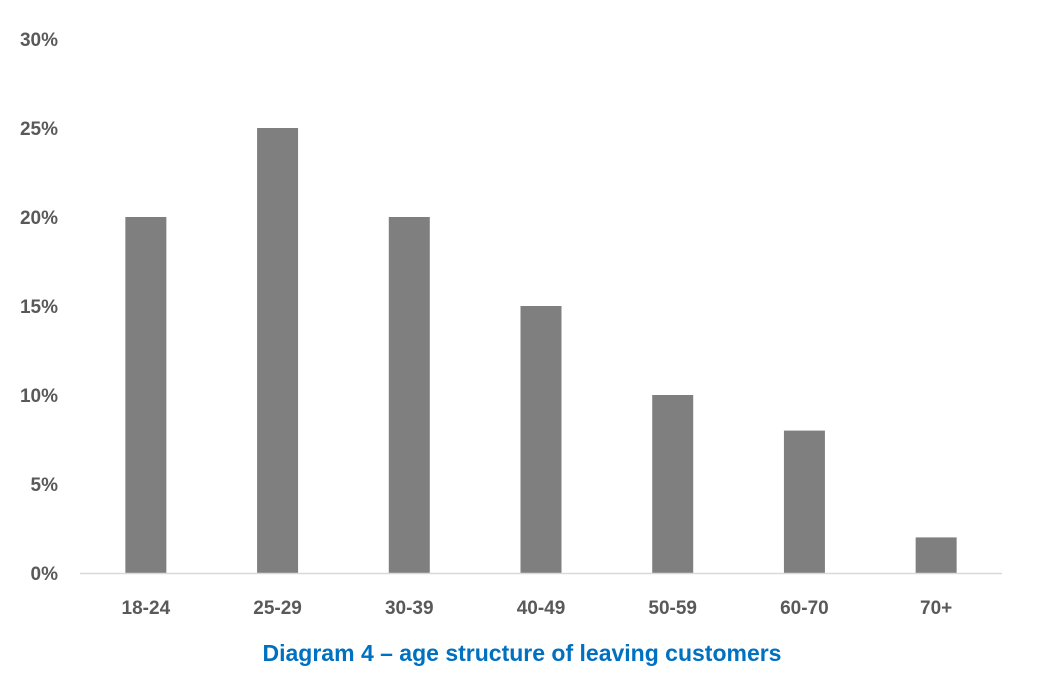 This screenshot has height=693, width=1040. What do you see at coordinates (936, 608) in the screenshot?
I see `x-tick-label: 70+` at bounding box center [936, 608].